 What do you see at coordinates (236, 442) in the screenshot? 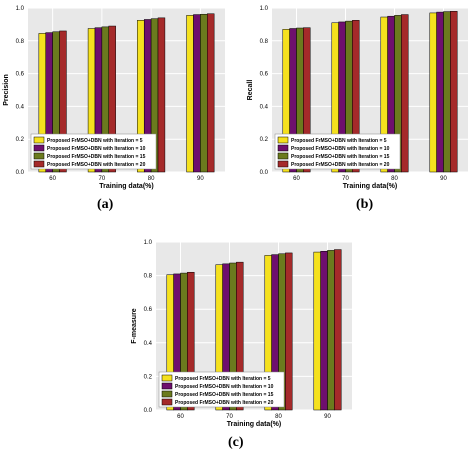
I see `caption-c: (c)` at bounding box center [236, 442].